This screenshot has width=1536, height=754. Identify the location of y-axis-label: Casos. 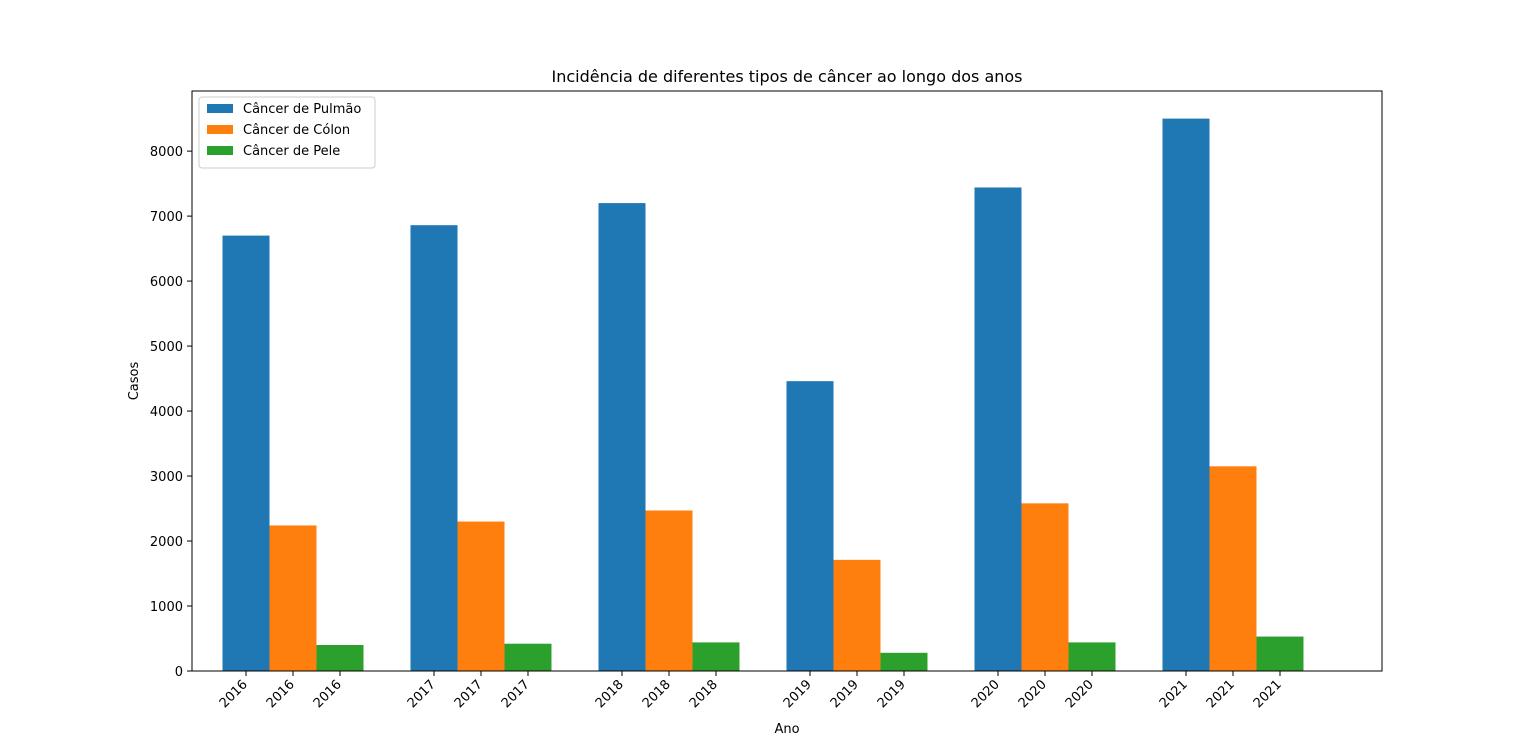
(134, 381).